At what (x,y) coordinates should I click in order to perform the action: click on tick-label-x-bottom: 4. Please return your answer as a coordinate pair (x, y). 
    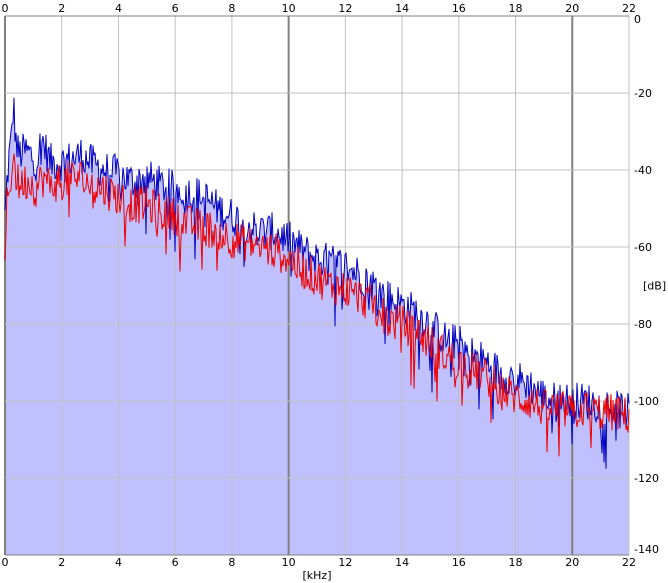
    Looking at the image, I should click on (118, 562).